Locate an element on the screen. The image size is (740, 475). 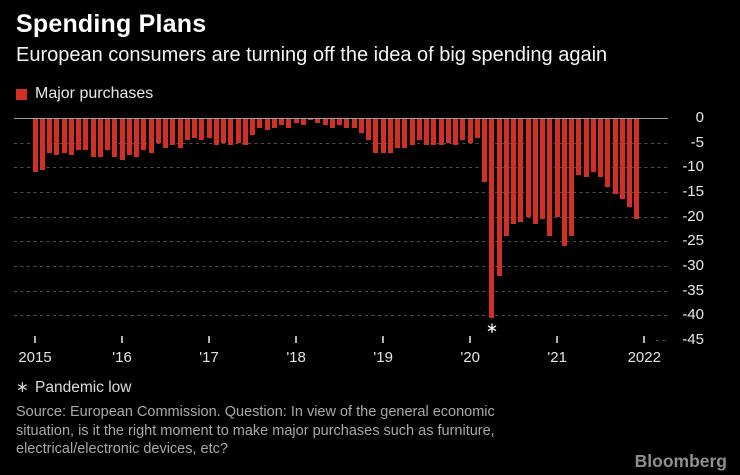
legend-label: Major purchases is located at coordinates (94, 93).